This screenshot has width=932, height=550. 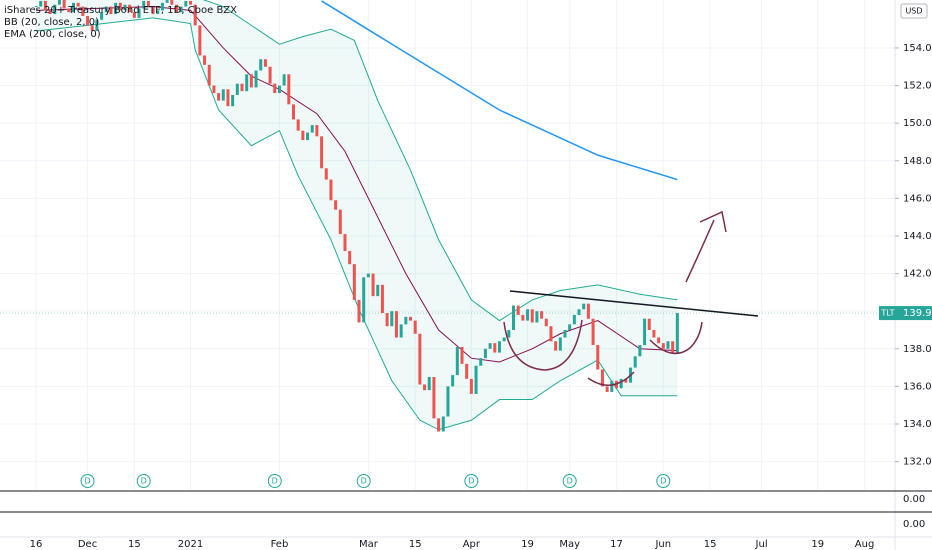 What do you see at coordinates (616, 544) in the screenshot?
I see `x-tick-label: 17` at bounding box center [616, 544].